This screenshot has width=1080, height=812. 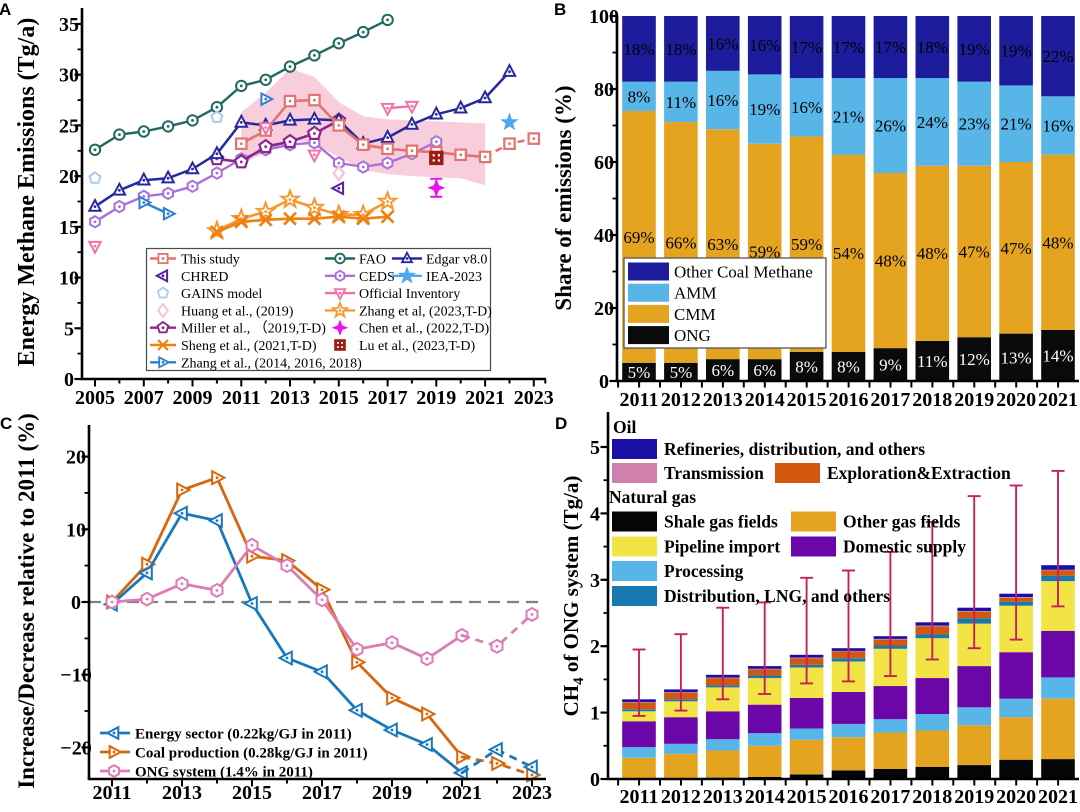 I want to click on svg-text: 15, so click(x=69, y=228).